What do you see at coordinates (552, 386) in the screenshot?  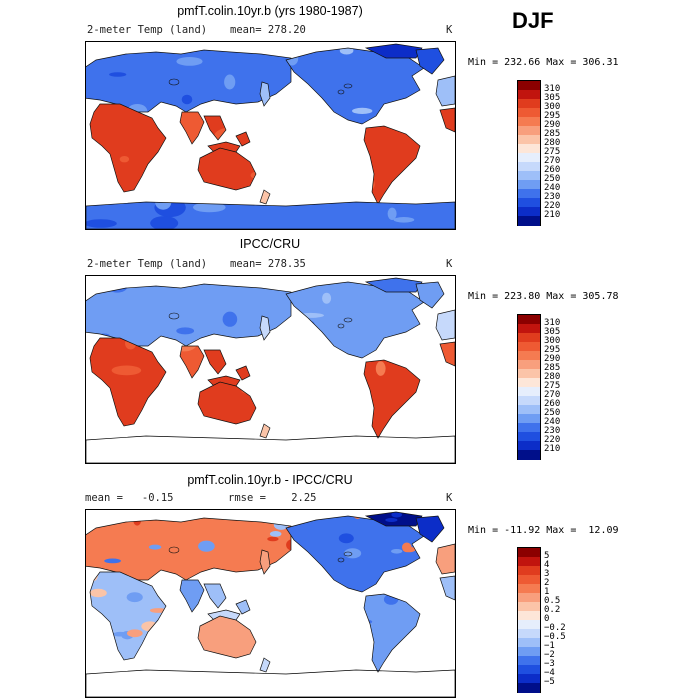 I see `colorbar-tick-label: 275` at bounding box center [552, 386].